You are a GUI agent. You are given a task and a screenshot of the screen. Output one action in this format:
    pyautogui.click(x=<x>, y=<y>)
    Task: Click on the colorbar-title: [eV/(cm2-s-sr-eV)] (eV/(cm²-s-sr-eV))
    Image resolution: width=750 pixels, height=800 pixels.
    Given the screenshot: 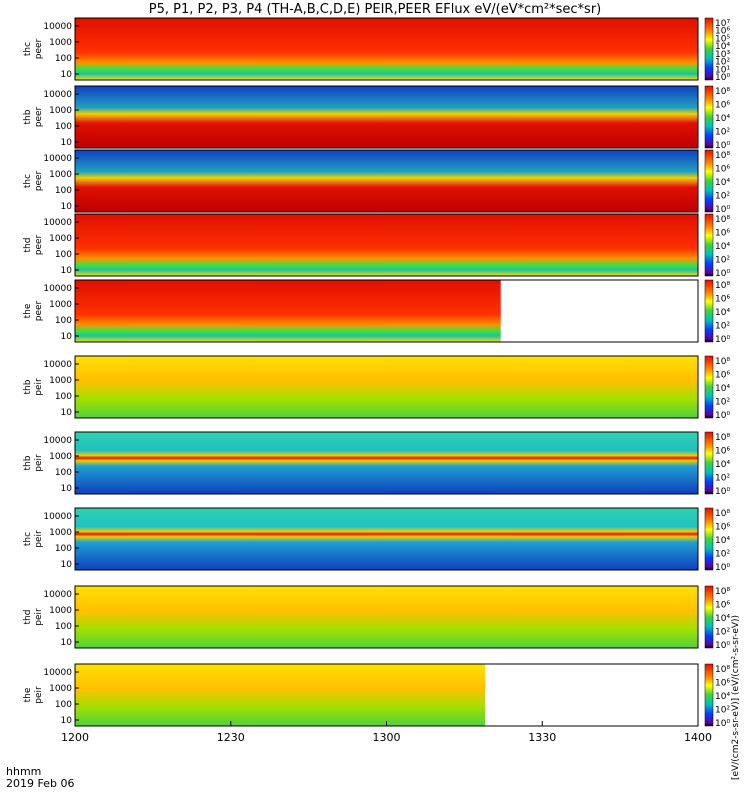 What is the action you would take?
    pyautogui.click(x=736, y=697)
    